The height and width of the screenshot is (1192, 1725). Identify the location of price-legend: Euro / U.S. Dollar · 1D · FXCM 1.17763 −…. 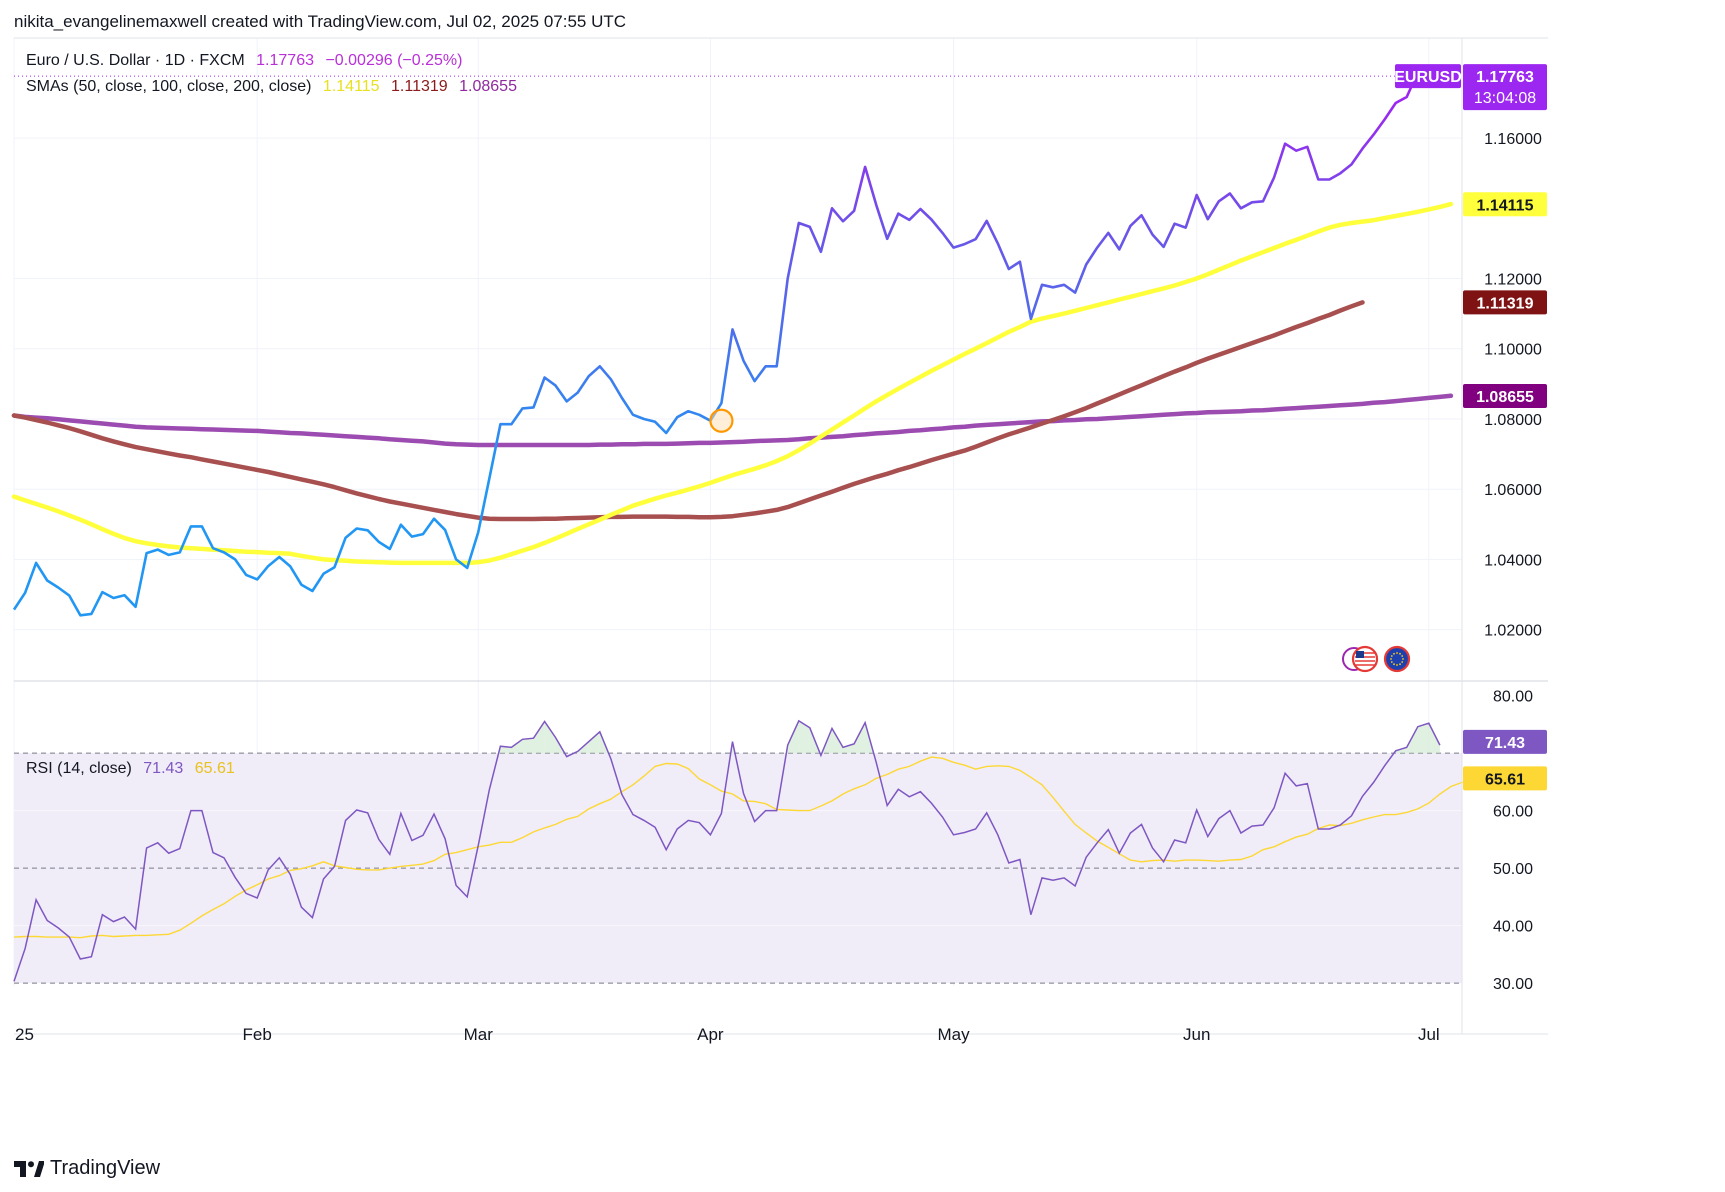
(247, 61).